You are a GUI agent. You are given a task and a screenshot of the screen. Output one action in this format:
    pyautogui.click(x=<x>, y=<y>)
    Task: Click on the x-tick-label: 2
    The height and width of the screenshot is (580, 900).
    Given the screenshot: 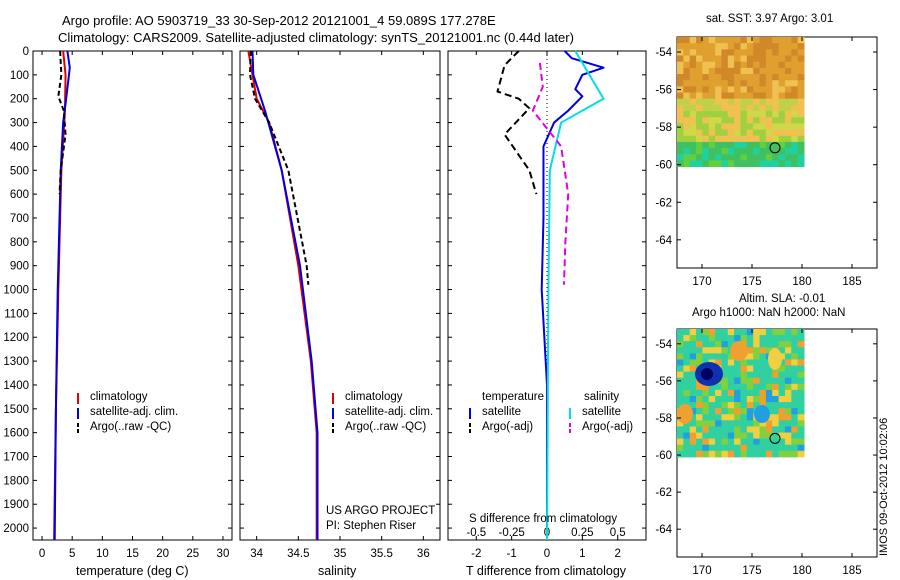 What is the action you would take?
    pyautogui.click(x=618, y=554)
    